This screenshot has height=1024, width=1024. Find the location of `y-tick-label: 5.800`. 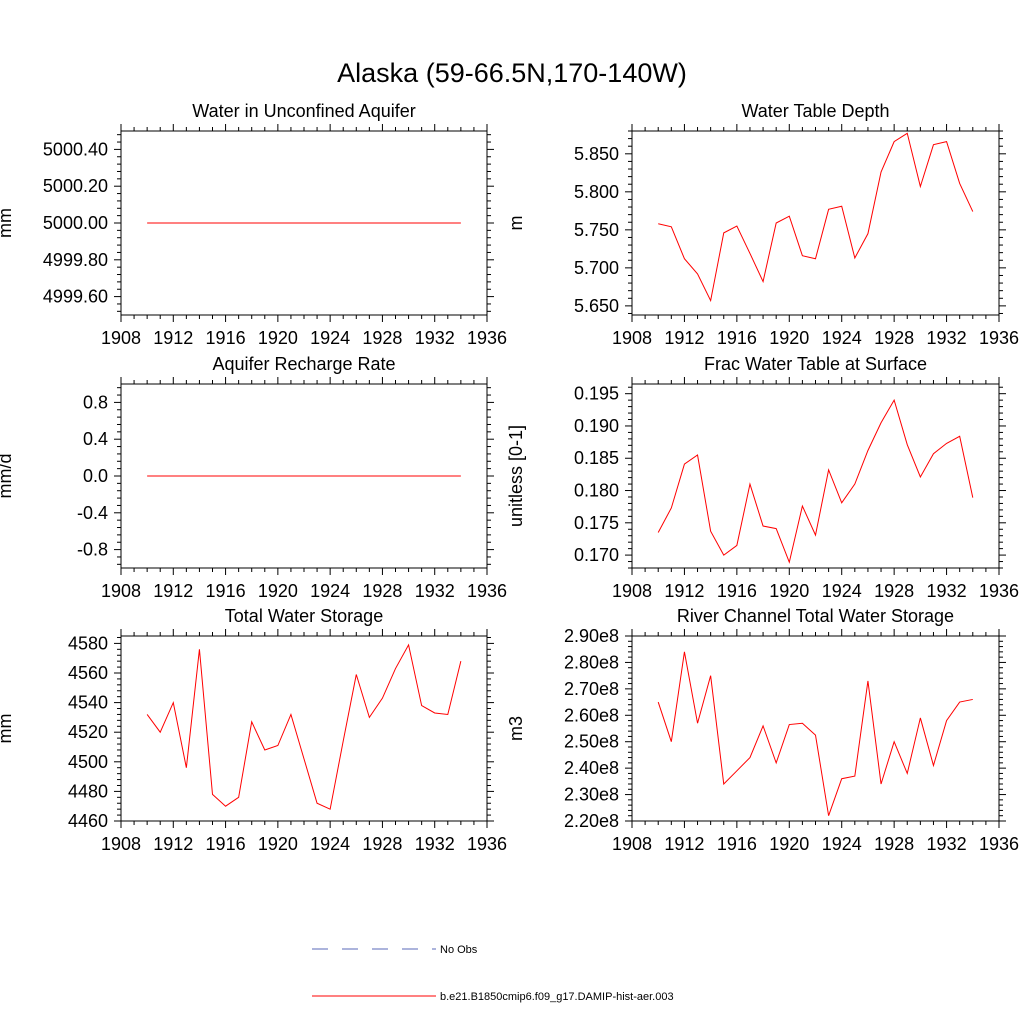

y-tick-label: 5.800 is located at coordinates (596, 192).